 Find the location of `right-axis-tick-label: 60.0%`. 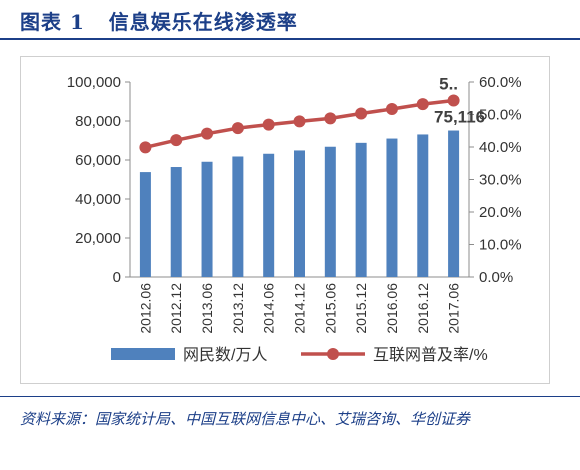

right-axis-tick-label: 60.0% is located at coordinates (500, 82).